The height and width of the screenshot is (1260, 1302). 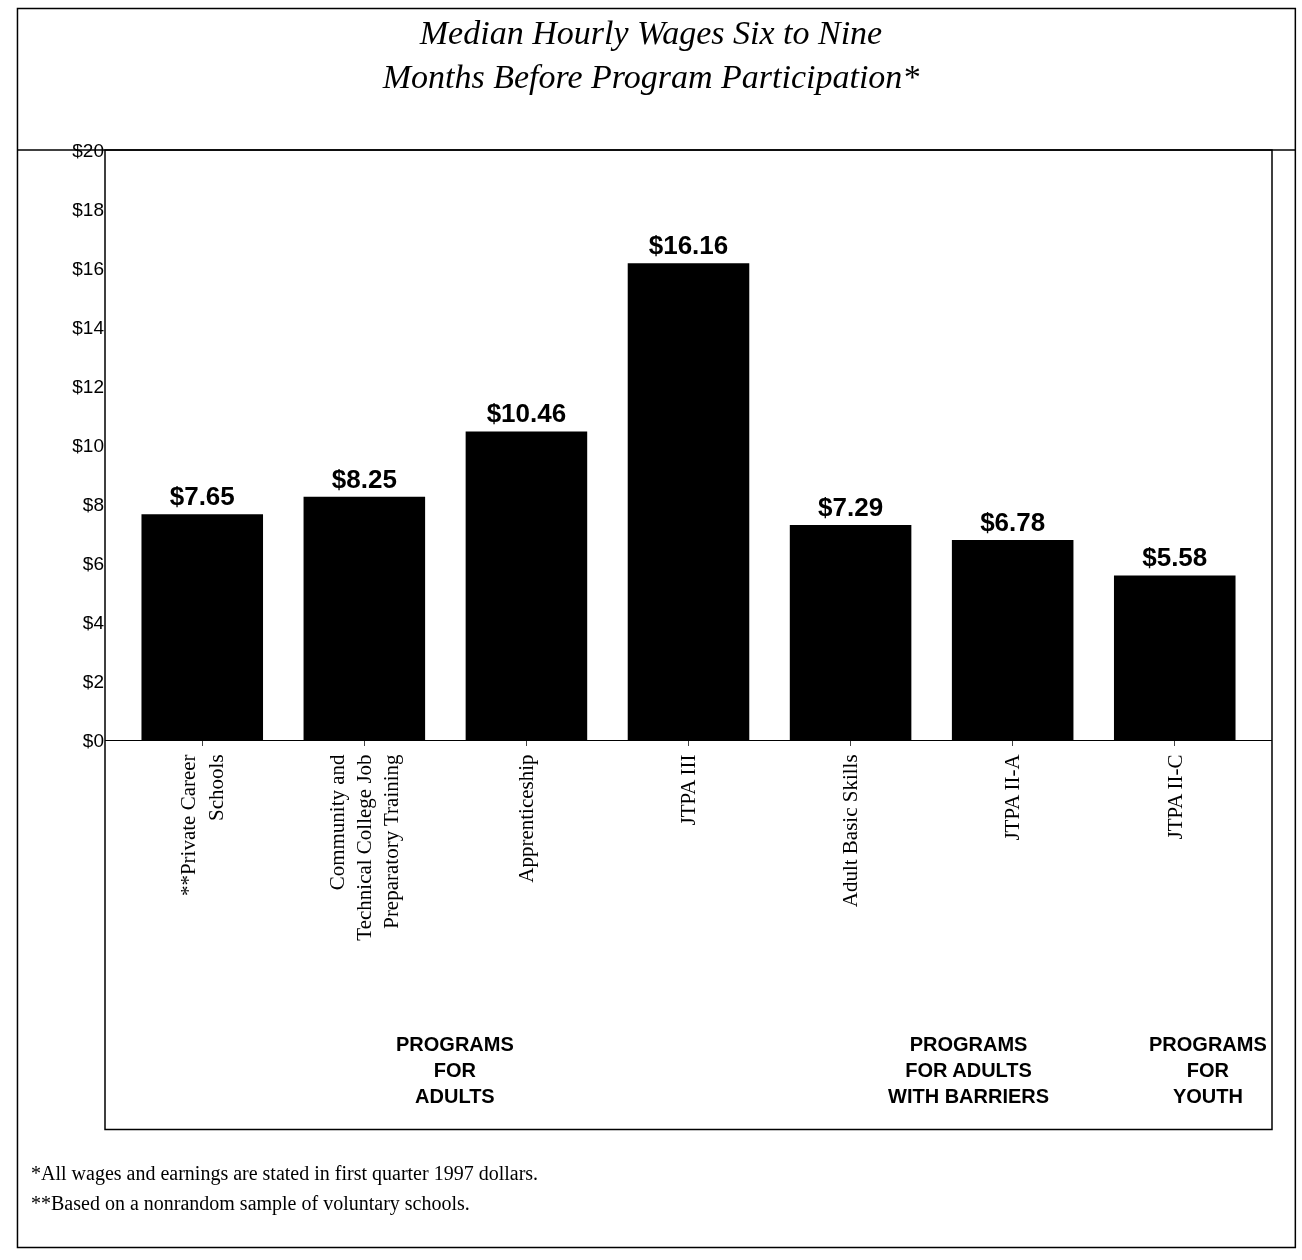 I want to click on y-tick-label: $18, so click(x=88, y=209).